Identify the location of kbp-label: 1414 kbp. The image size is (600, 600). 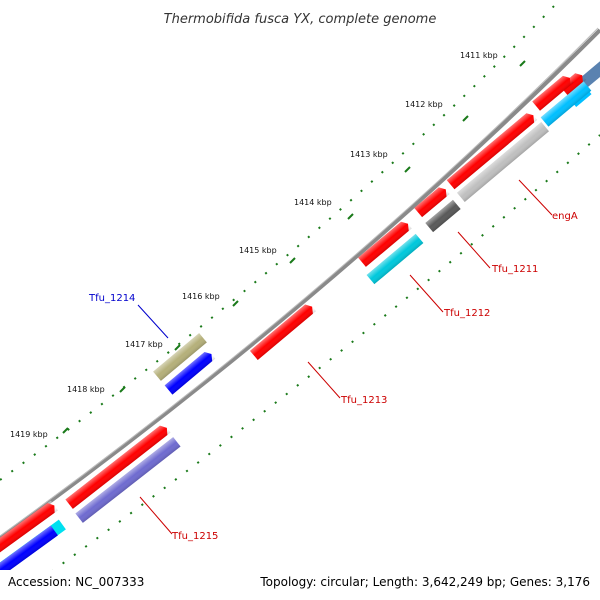
(313, 202).